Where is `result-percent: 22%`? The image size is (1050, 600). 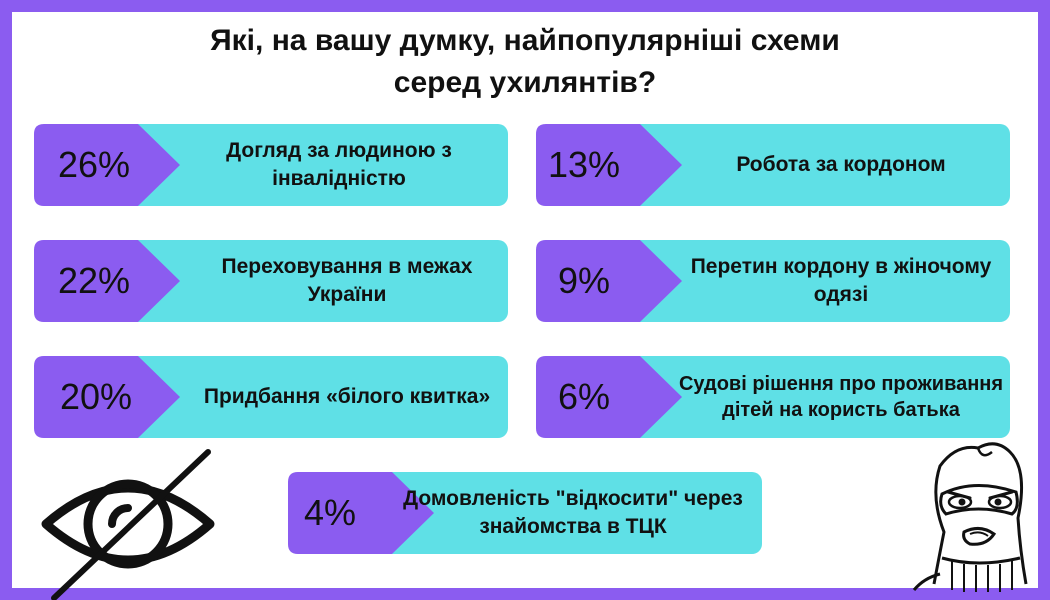
result-percent: 22% is located at coordinates (94, 280).